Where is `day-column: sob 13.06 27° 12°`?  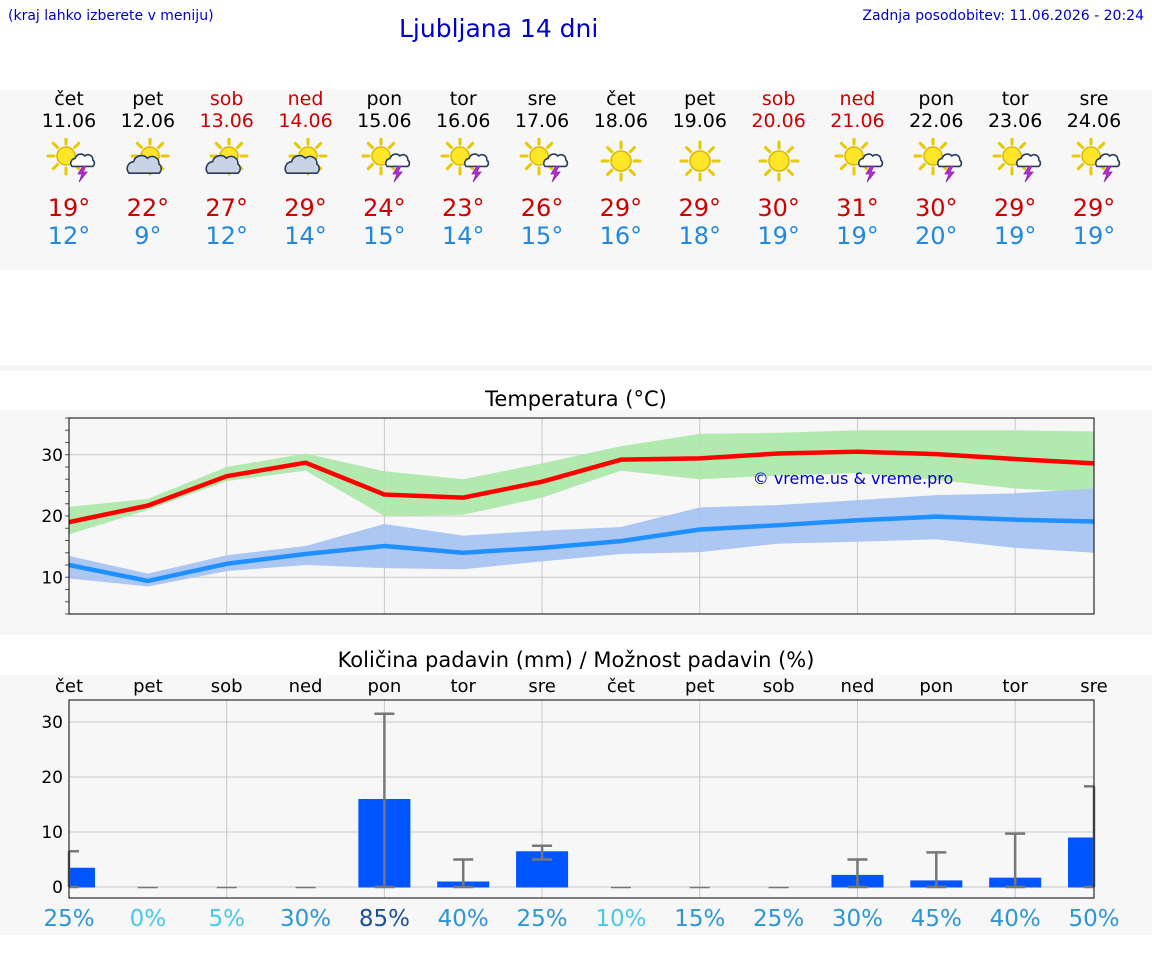
day-column: sob 13.06 27° 12° is located at coordinates (227, 169).